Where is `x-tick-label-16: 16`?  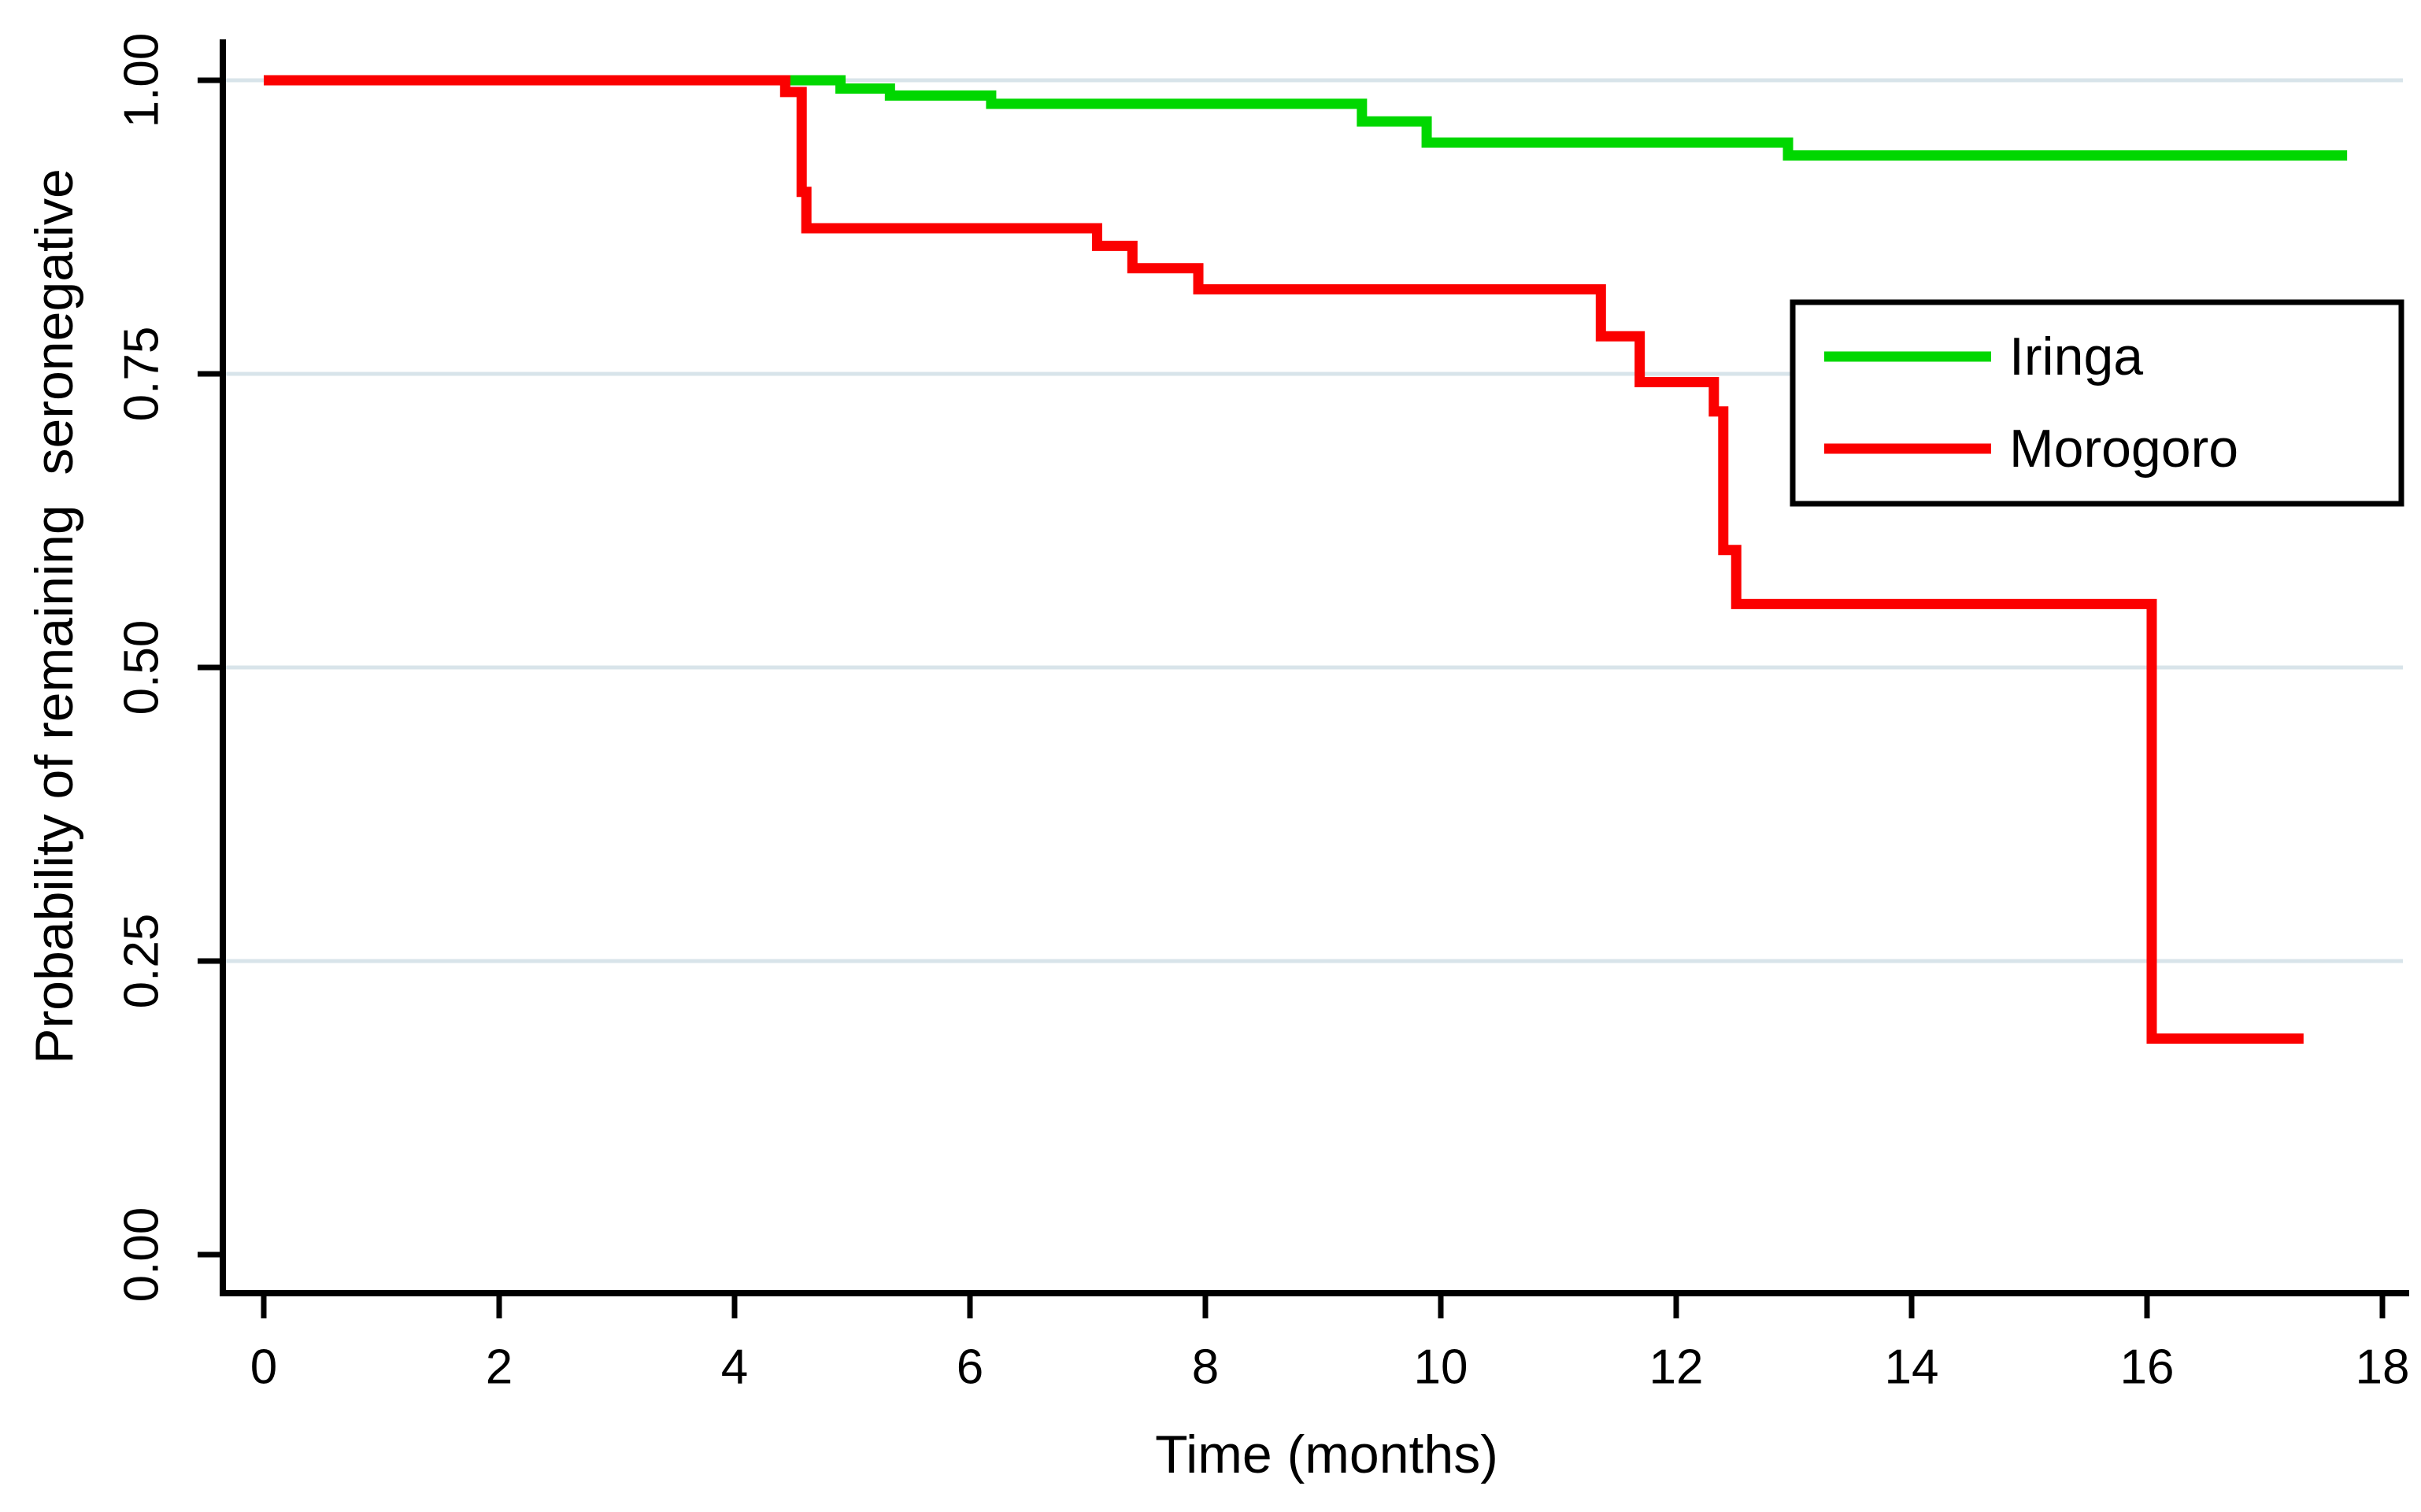
x-tick-label-16: 16 is located at coordinates (2147, 1367).